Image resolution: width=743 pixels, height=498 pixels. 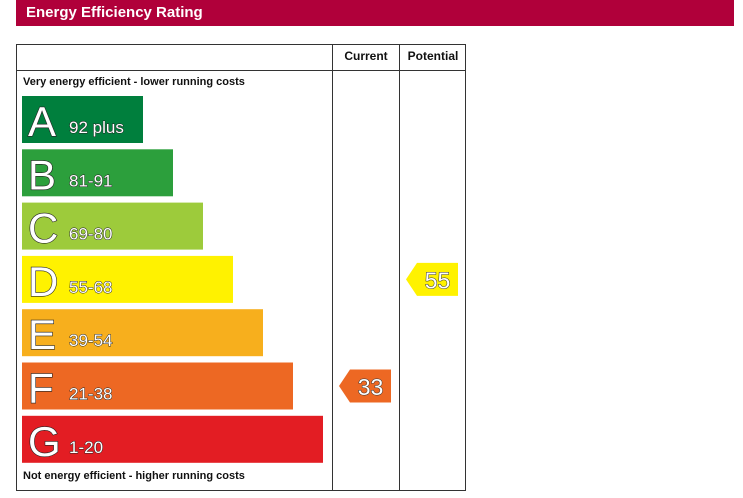 What do you see at coordinates (375, 13) in the screenshot?
I see `header-bar: Energy Efficiency Rating` at bounding box center [375, 13].